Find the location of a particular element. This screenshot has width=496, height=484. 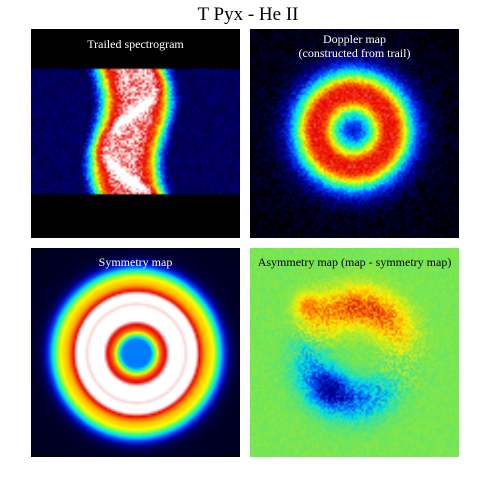

doppler-map-sublabel: (constructed from trail) is located at coordinates (354, 53).